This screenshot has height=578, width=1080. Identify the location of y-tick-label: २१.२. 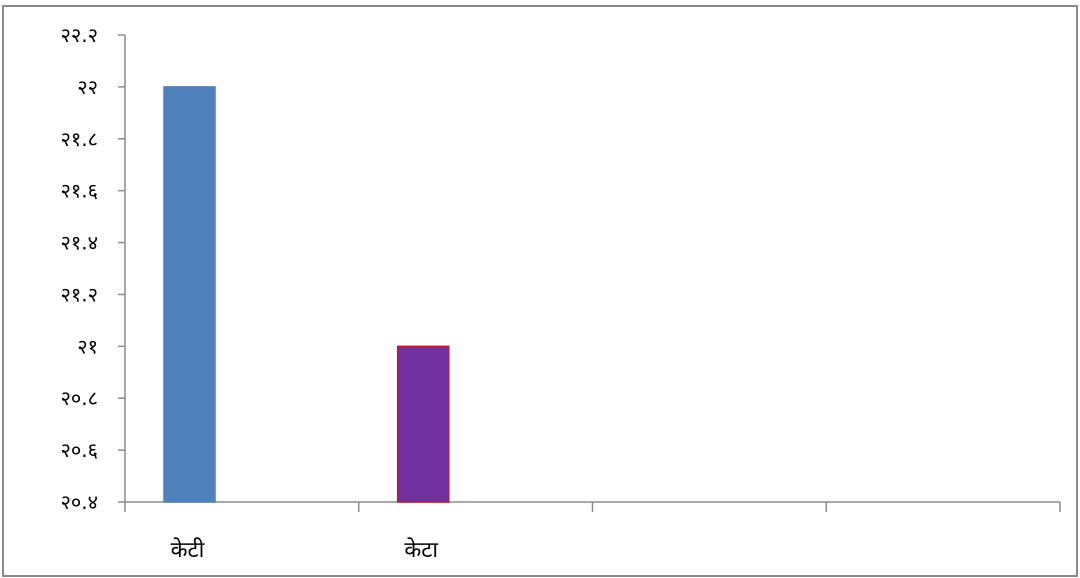
(79, 294).